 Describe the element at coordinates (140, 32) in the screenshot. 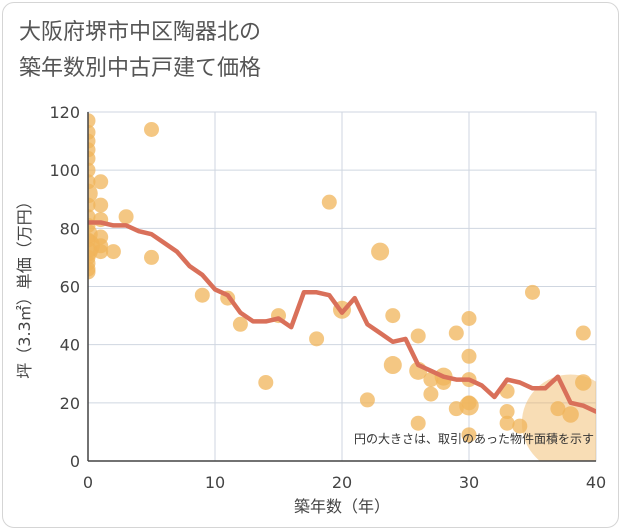

I see `chart-title-line-1: 大阪府堺市中区陶器北の` at that location.